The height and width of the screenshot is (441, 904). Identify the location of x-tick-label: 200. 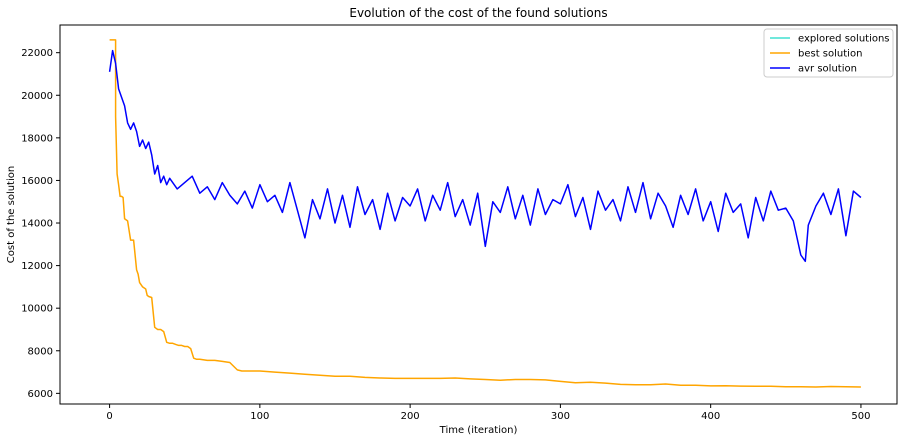
(410, 416).